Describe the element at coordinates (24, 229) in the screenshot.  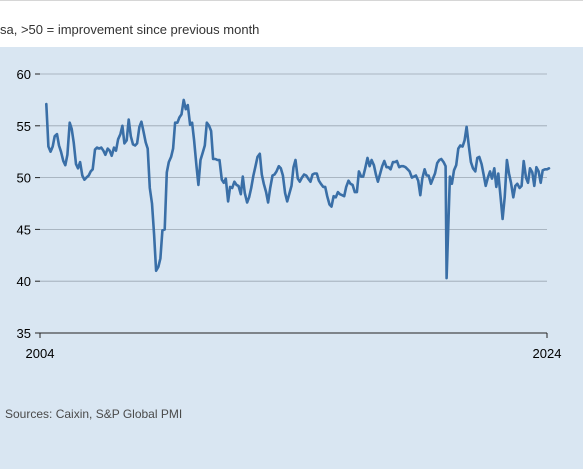
I see `y-tick-label-45: 45` at that location.